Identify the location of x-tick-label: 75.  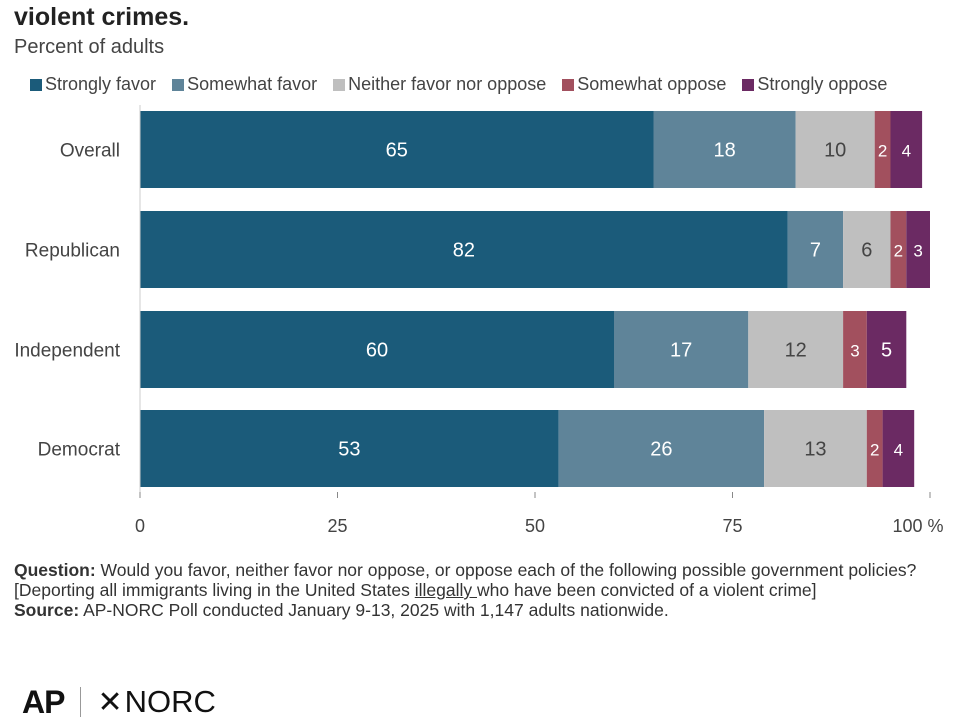
(732, 526).